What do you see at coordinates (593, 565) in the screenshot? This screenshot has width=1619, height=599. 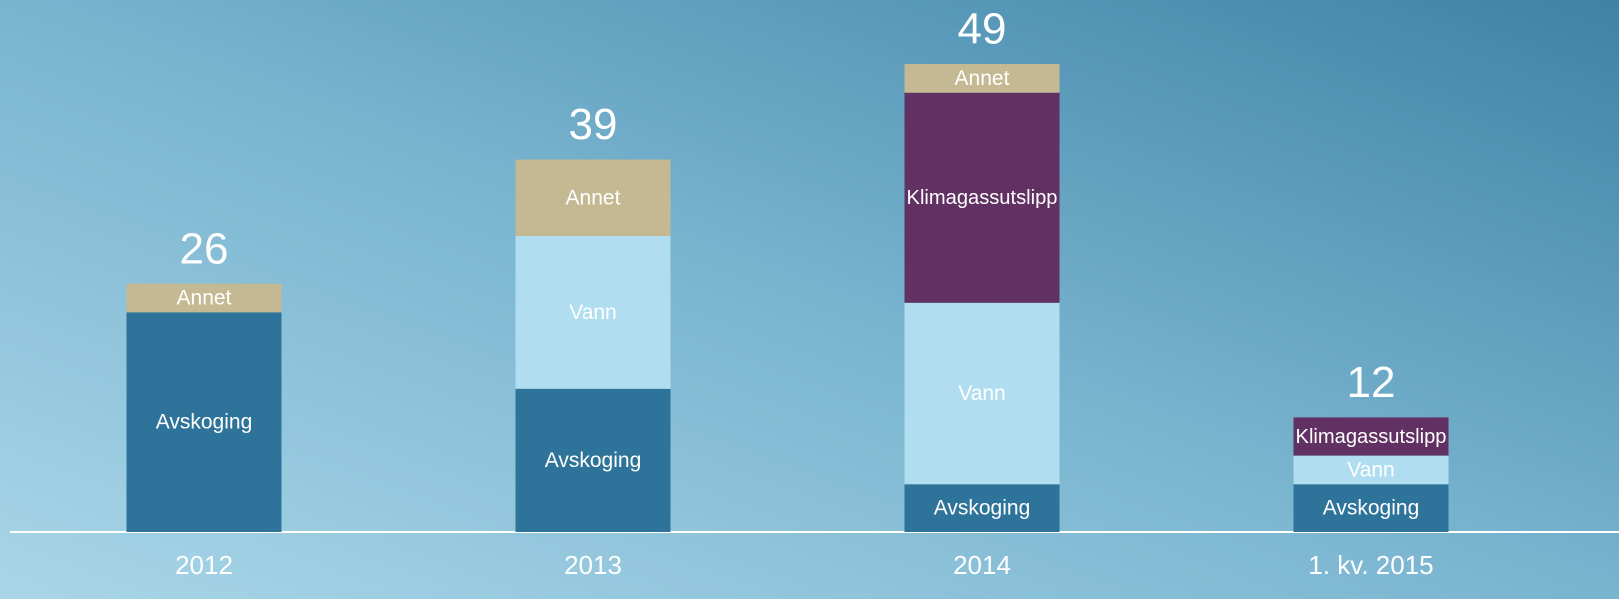 I see `x-tick-label: 2013` at bounding box center [593, 565].